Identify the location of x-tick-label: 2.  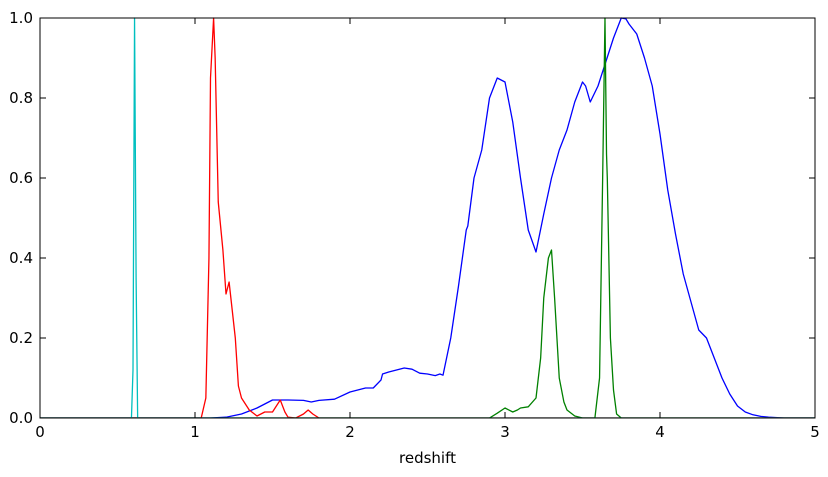
(350, 432).